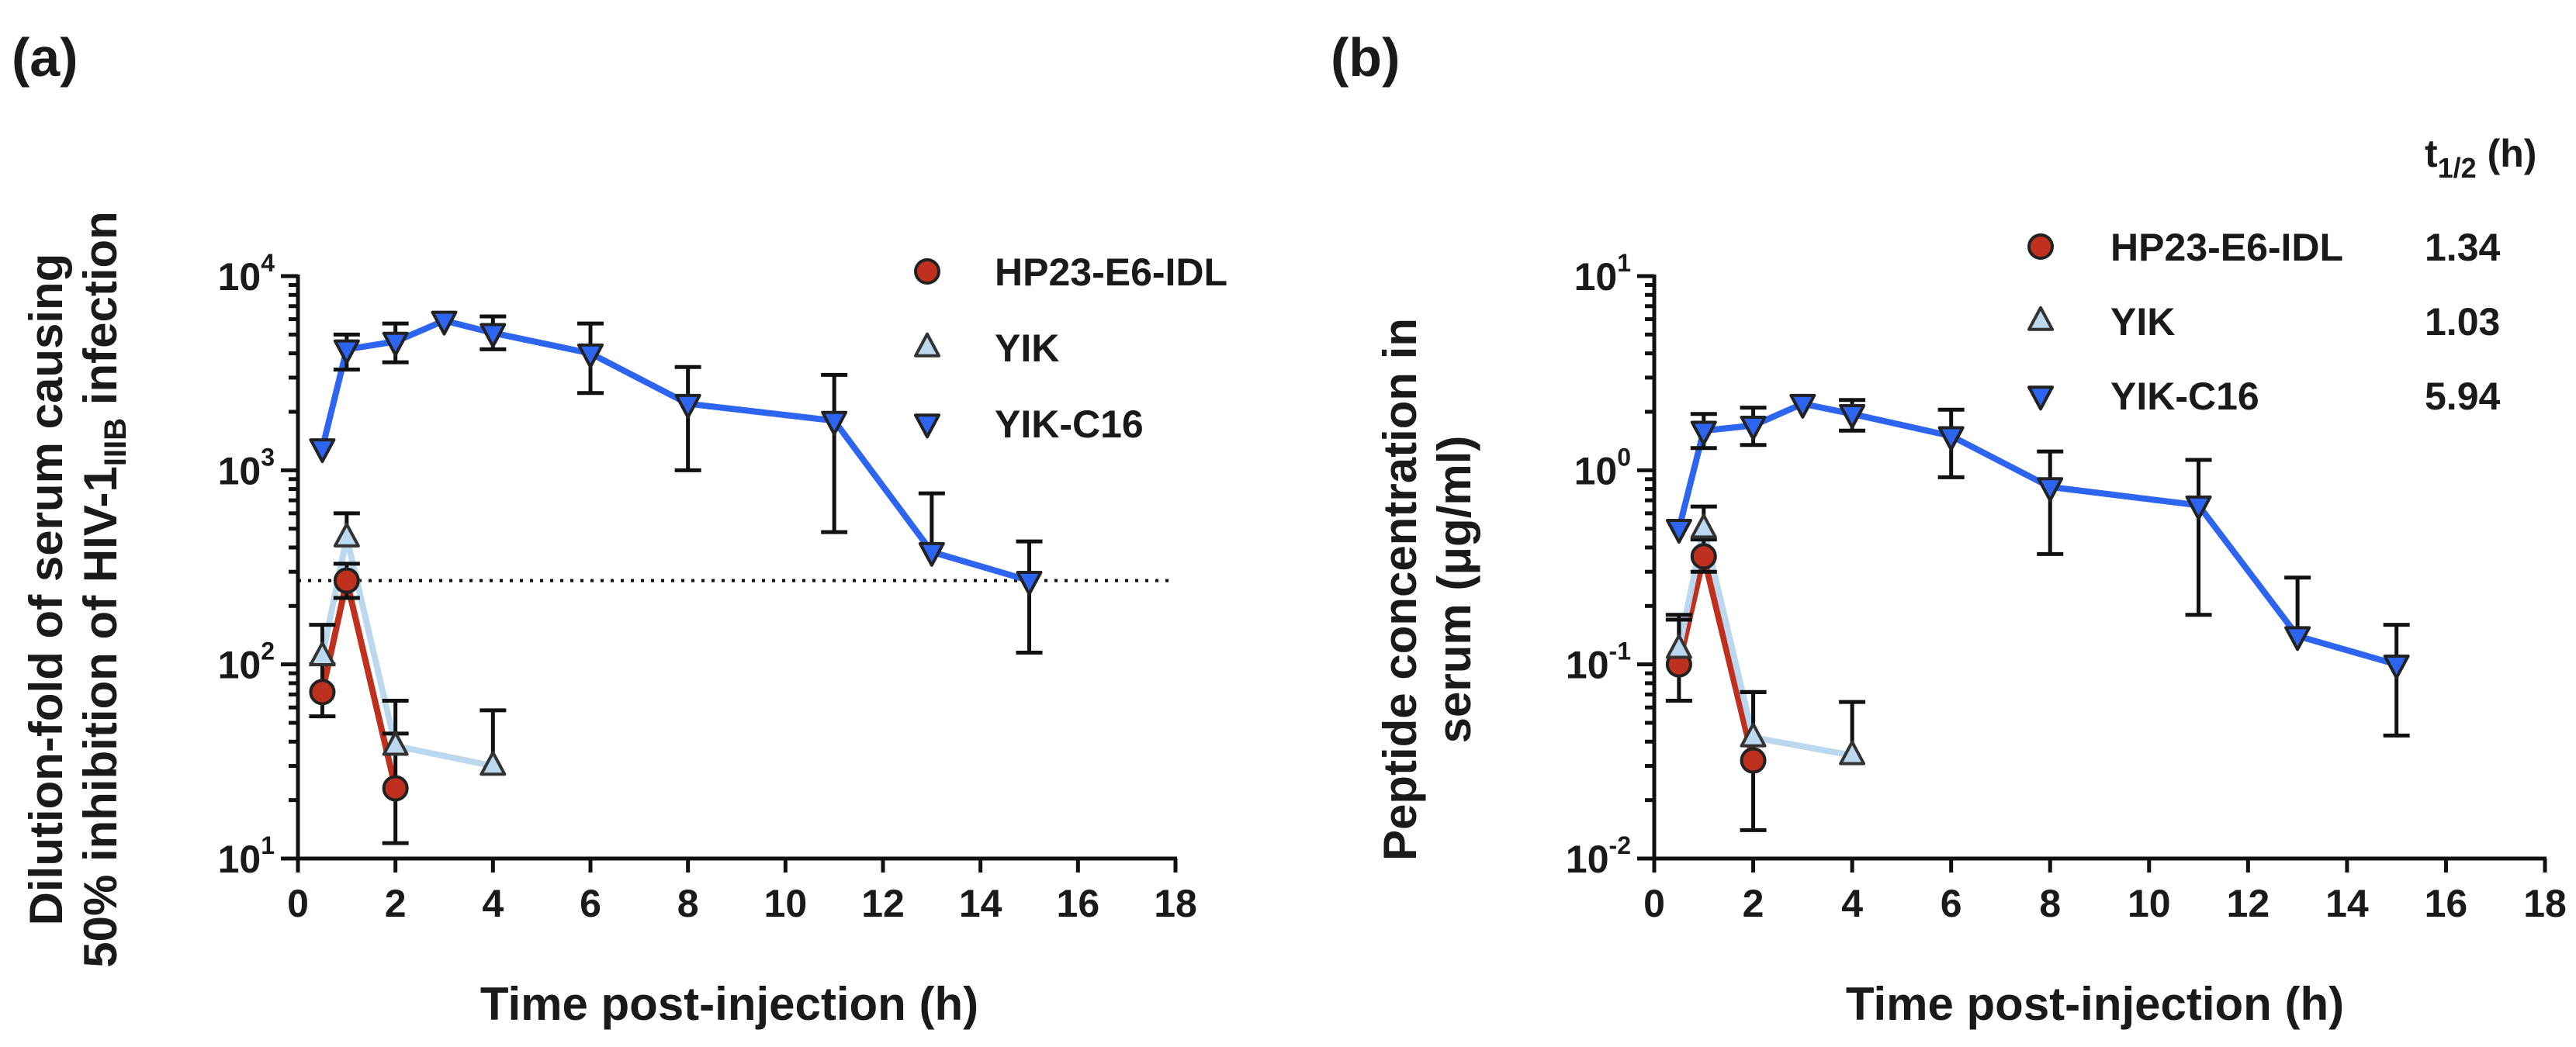 This screenshot has height=1047, width=2576. What do you see at coordinates (1454, 590) in the screenshot?
I see `panel-b-y-axis-title-line2: serum (μg/ml)` at bounding box center [1454, 590].